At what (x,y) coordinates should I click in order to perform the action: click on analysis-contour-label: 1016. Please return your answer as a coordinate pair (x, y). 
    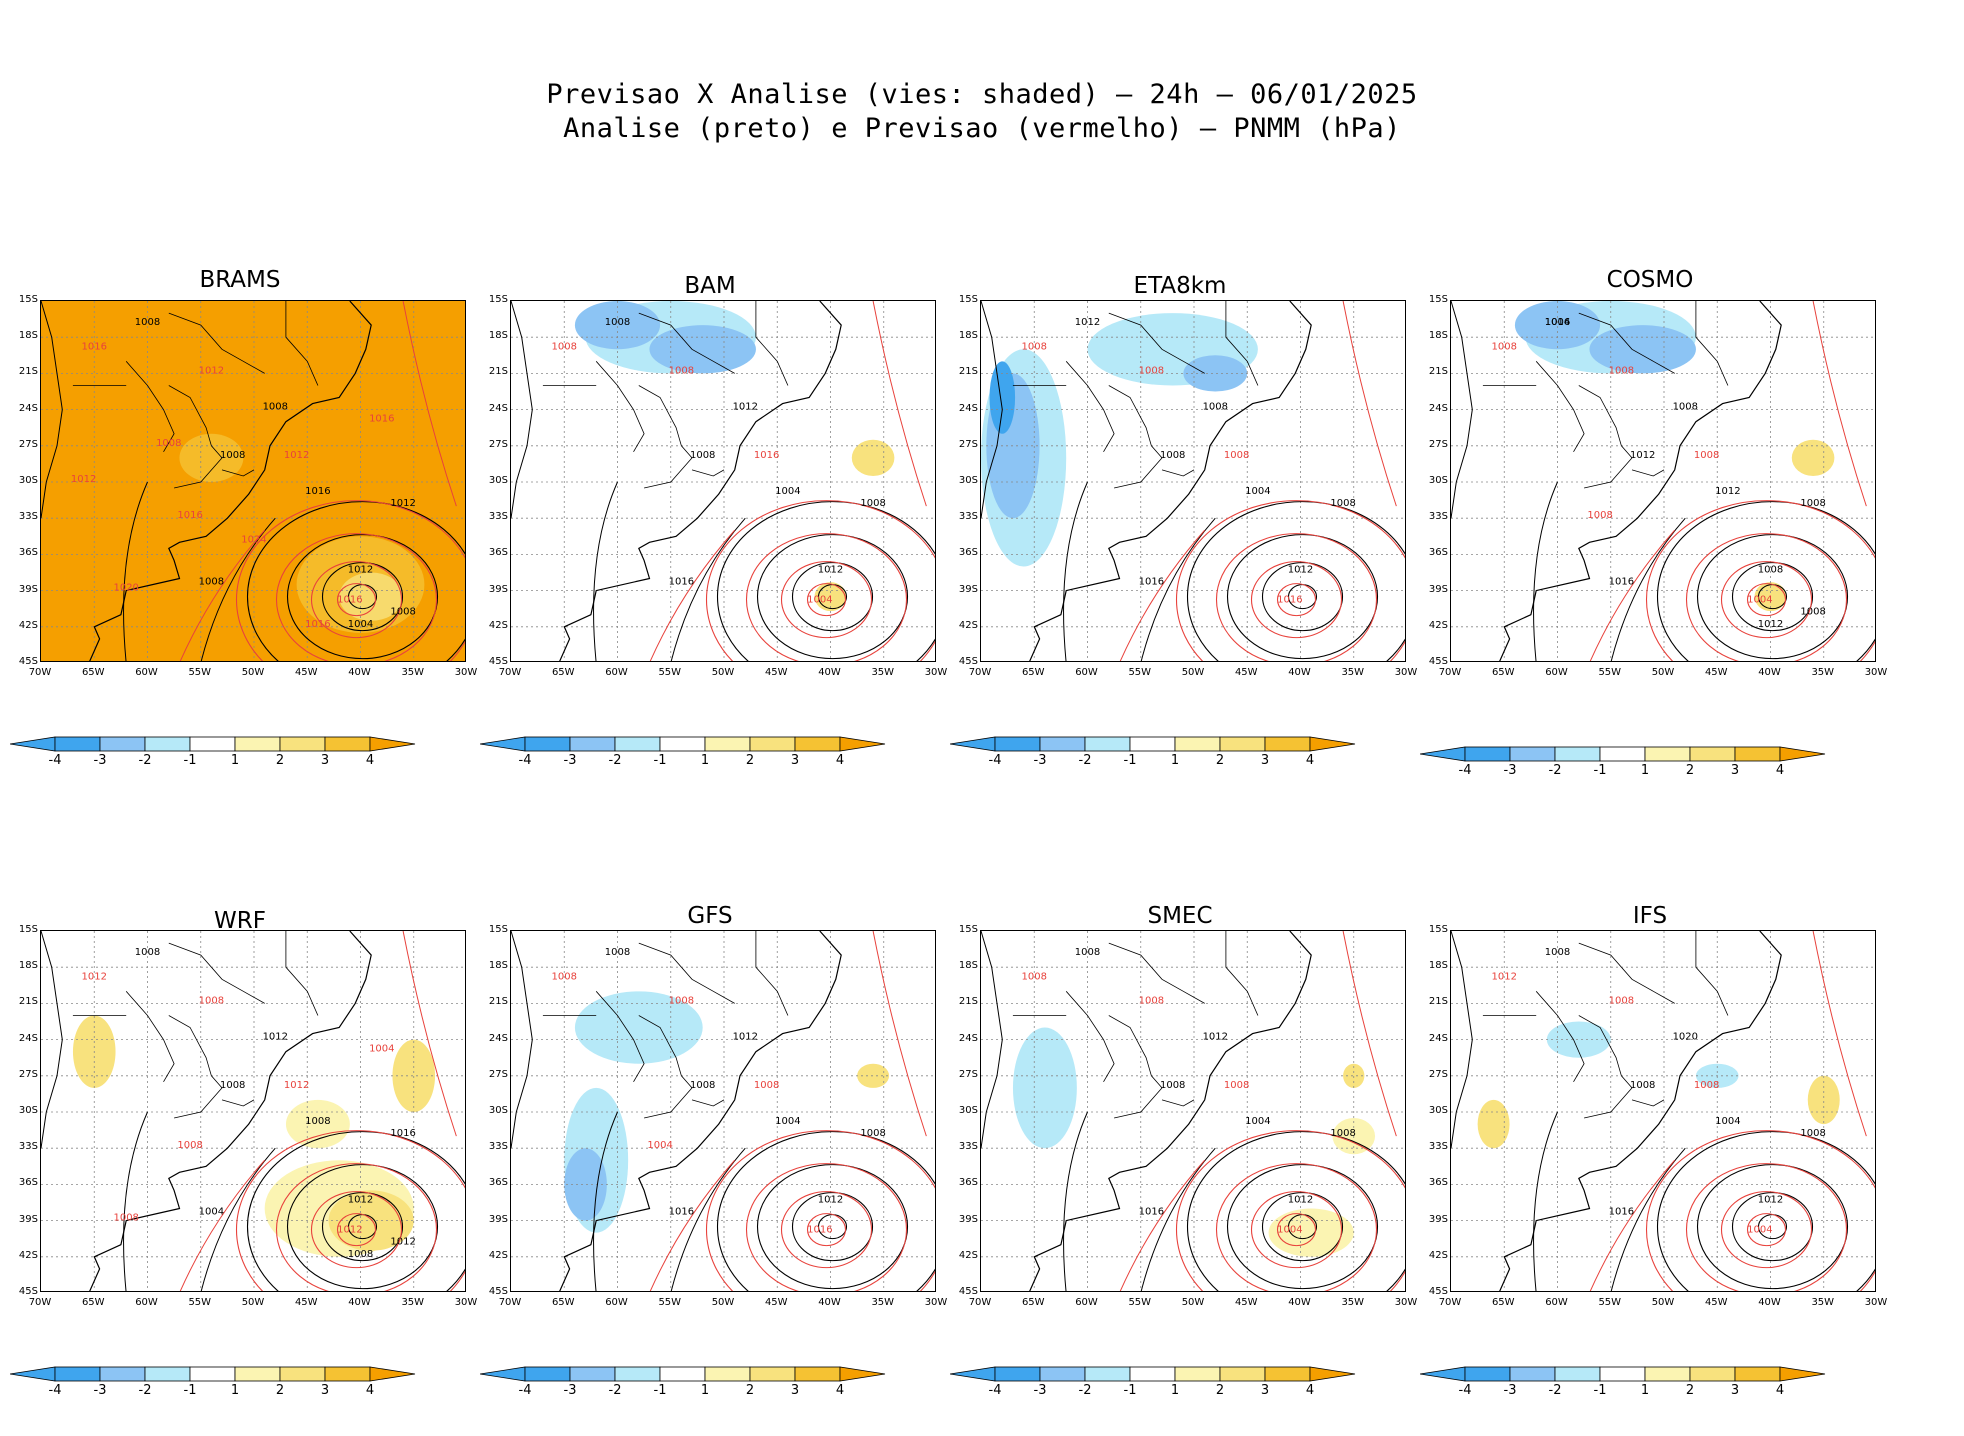
    Looking at the image, I should click on (402, 1133).